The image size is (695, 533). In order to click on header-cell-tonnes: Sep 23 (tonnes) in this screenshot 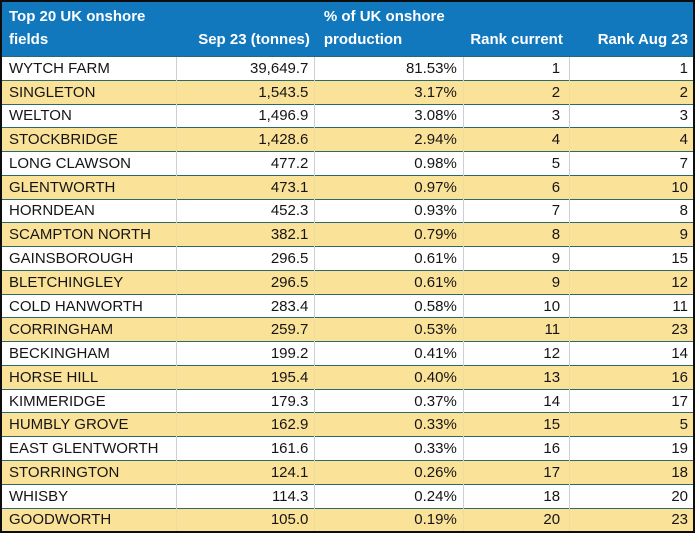, I will do `click(245, 29)`.